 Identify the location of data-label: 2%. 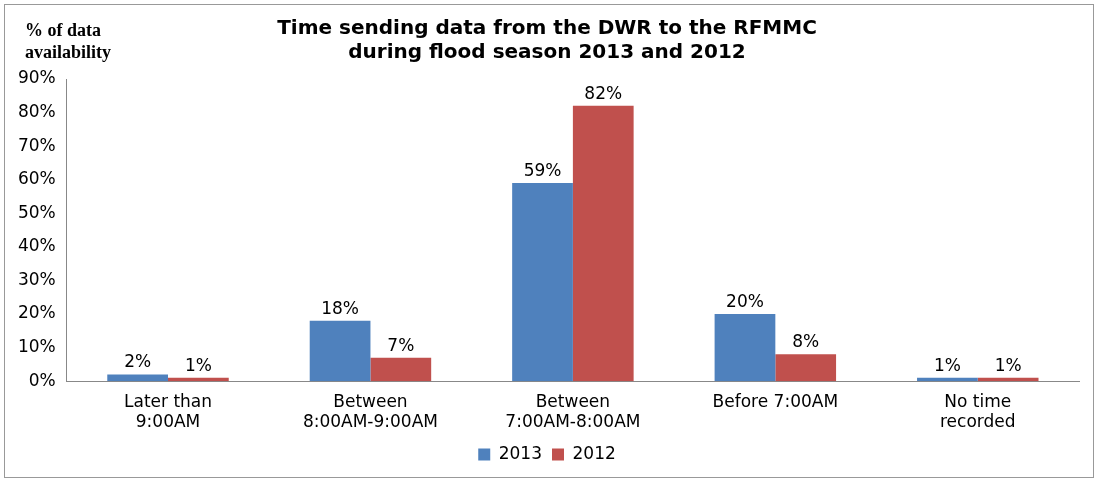
(138, 361).